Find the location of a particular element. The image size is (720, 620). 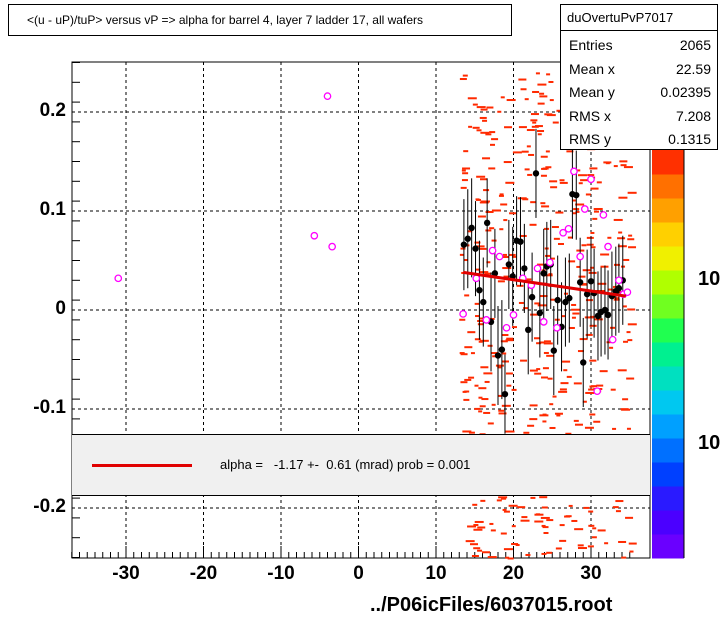

stats-title-row: duOvertuPvP7017 is located at coordinates (639, 18).